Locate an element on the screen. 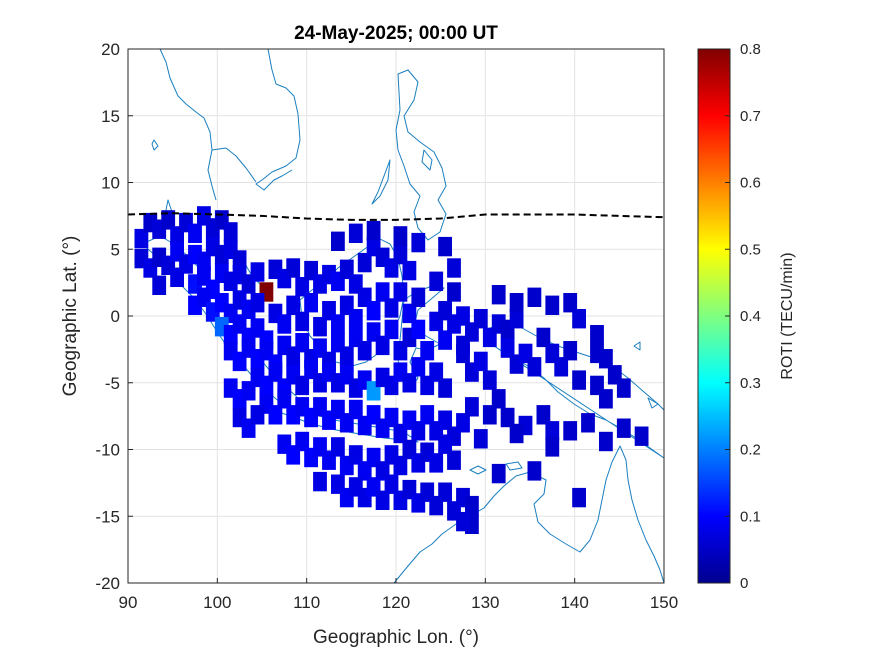 The image size is (875, 656). colorbar-tick-label: 0 is located at coordinates (744, 583).